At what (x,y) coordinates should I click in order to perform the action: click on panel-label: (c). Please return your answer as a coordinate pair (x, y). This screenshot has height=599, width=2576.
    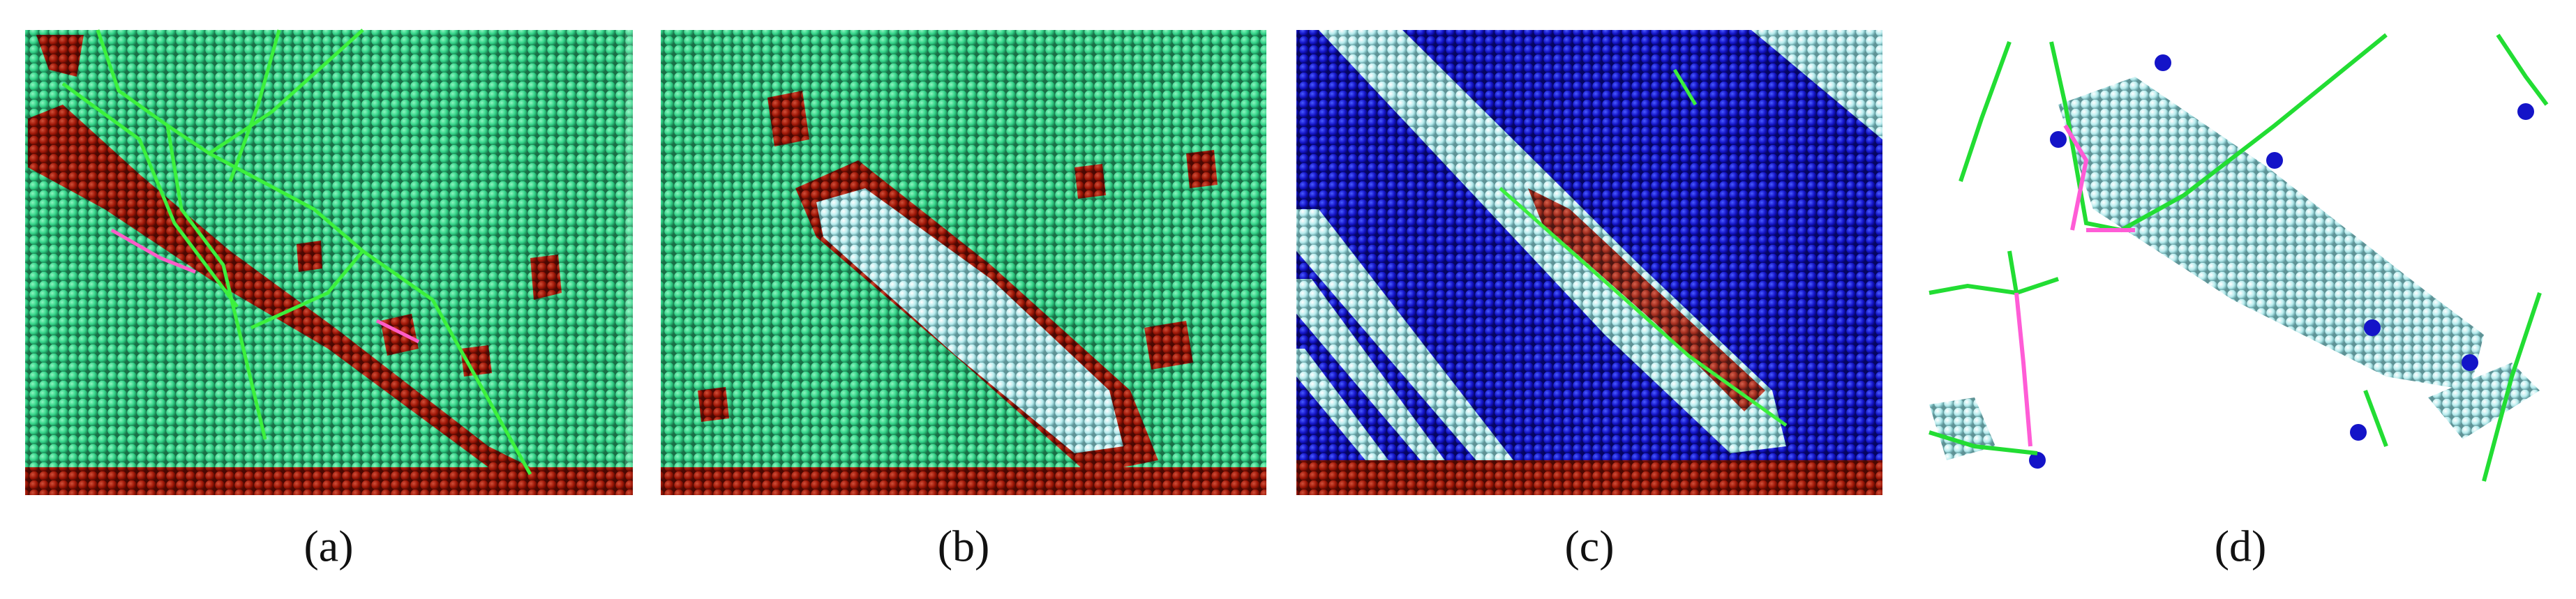
    Looking at the image, I should click on (1589, 546).